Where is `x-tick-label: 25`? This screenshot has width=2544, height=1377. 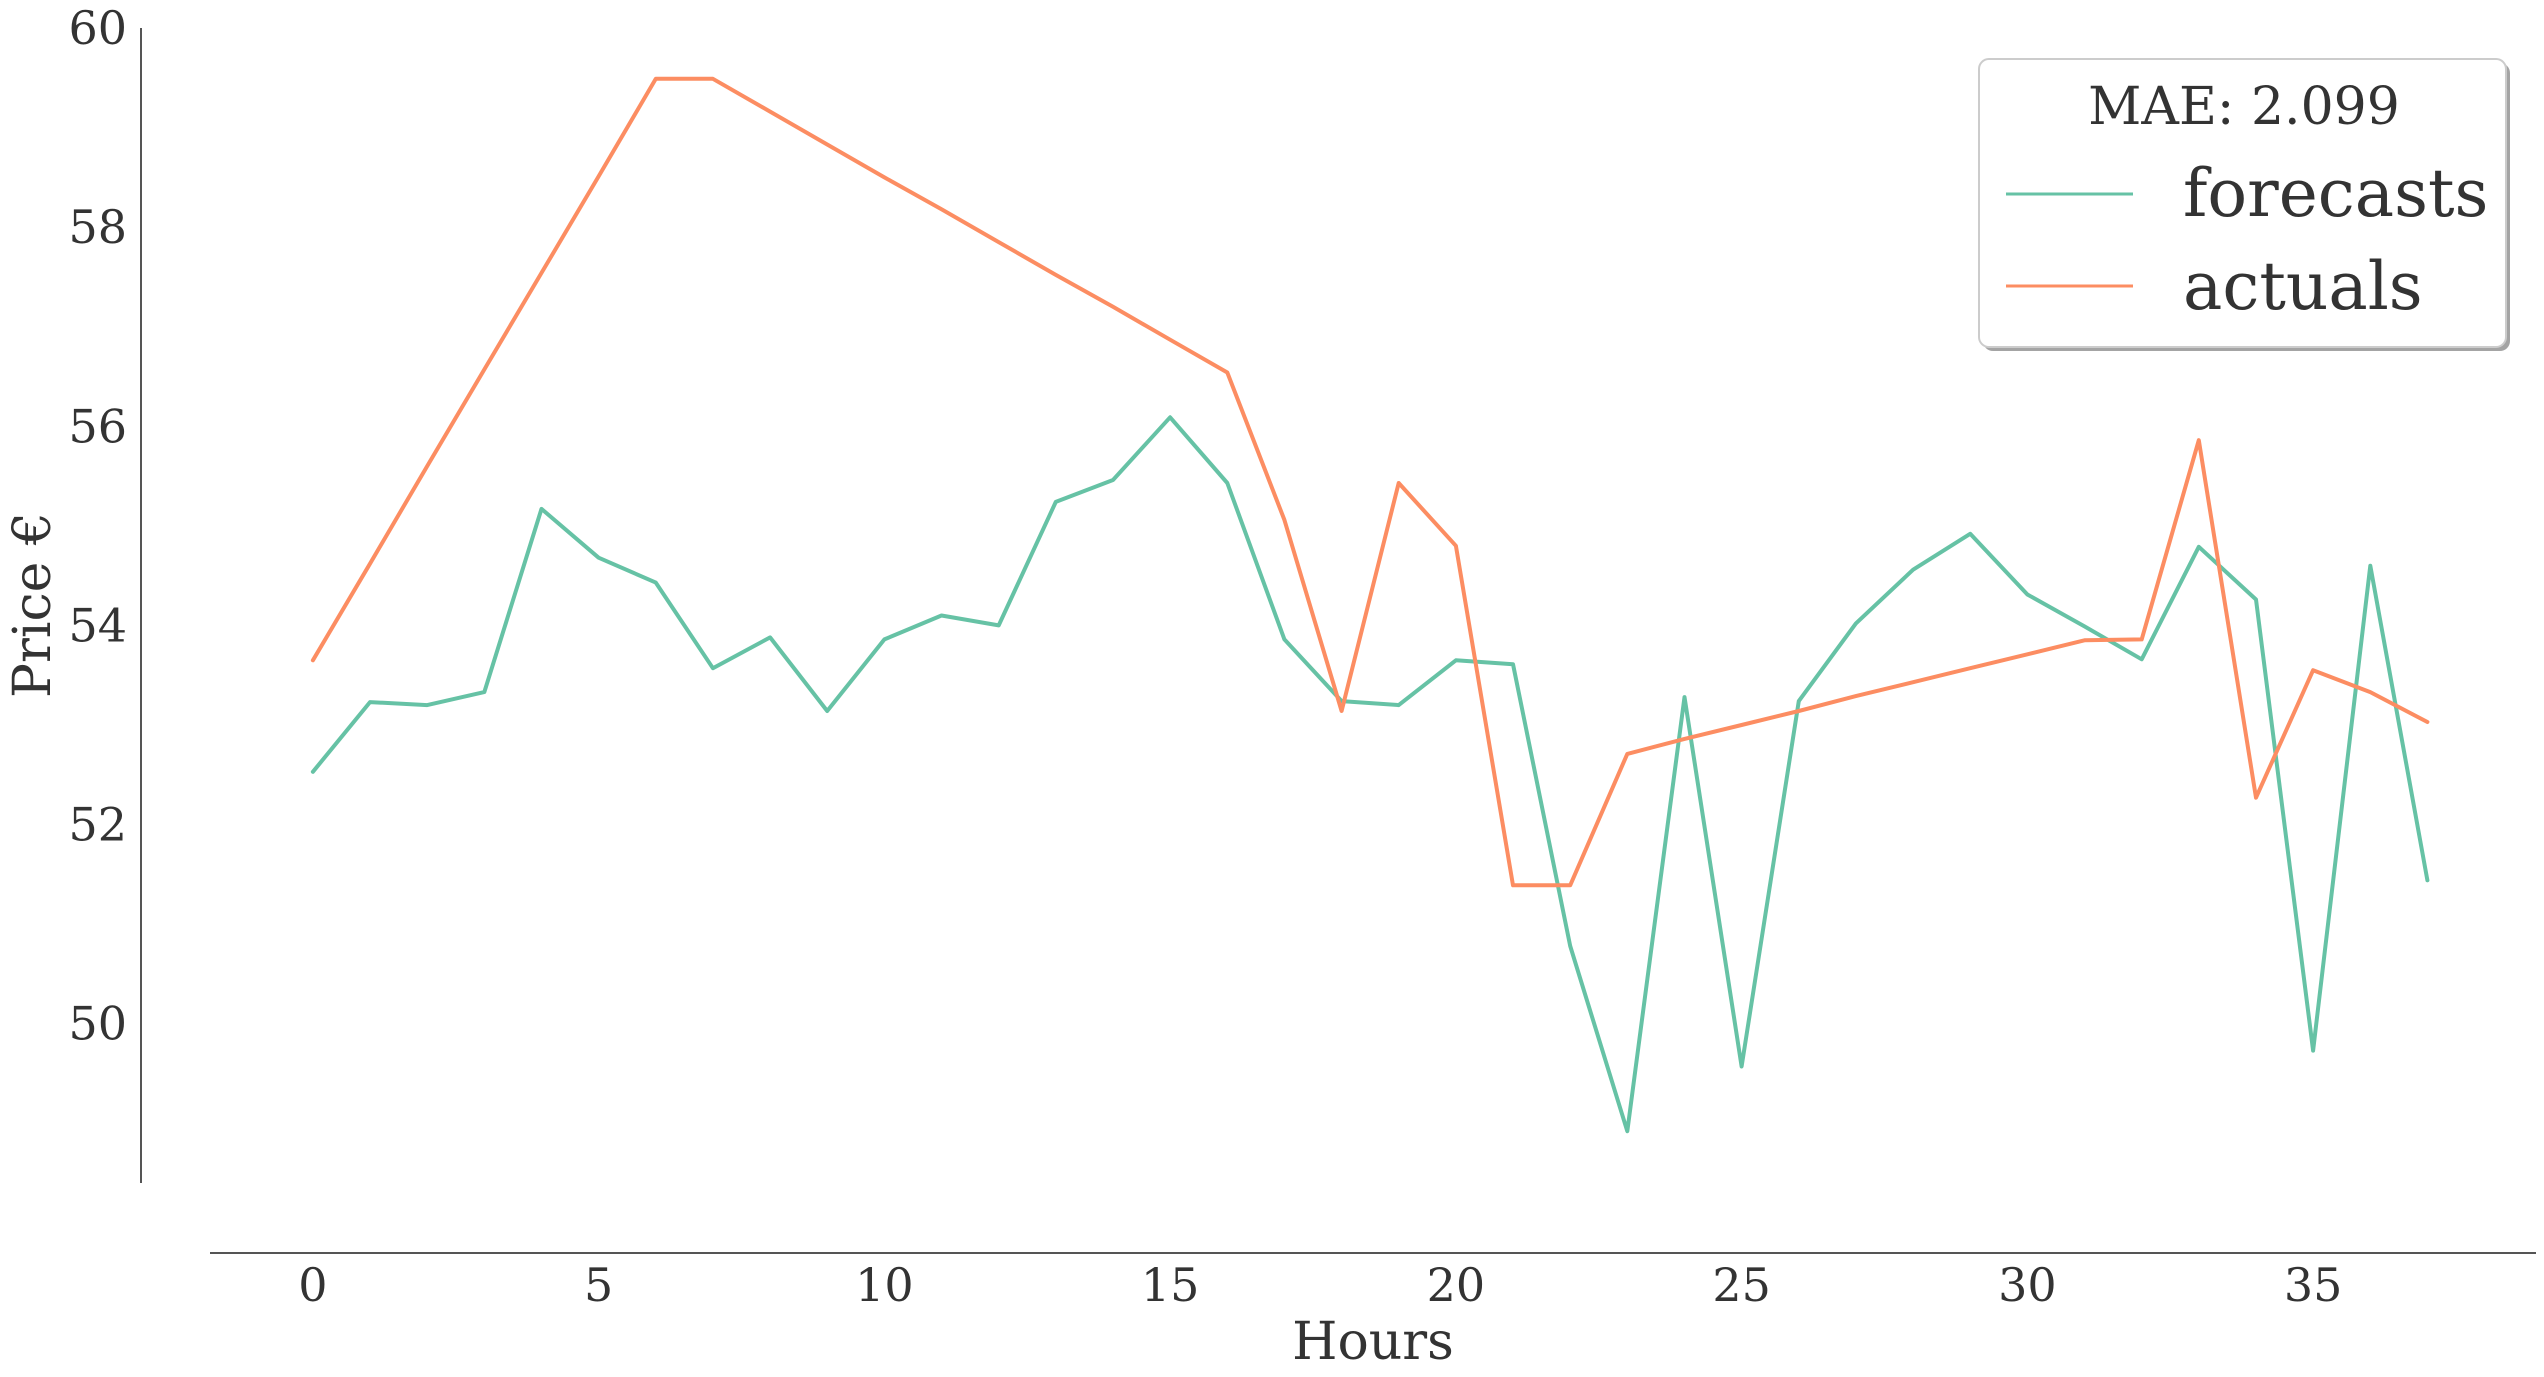 x-tick-label: 25 is located at coordinates (1741, 1285).